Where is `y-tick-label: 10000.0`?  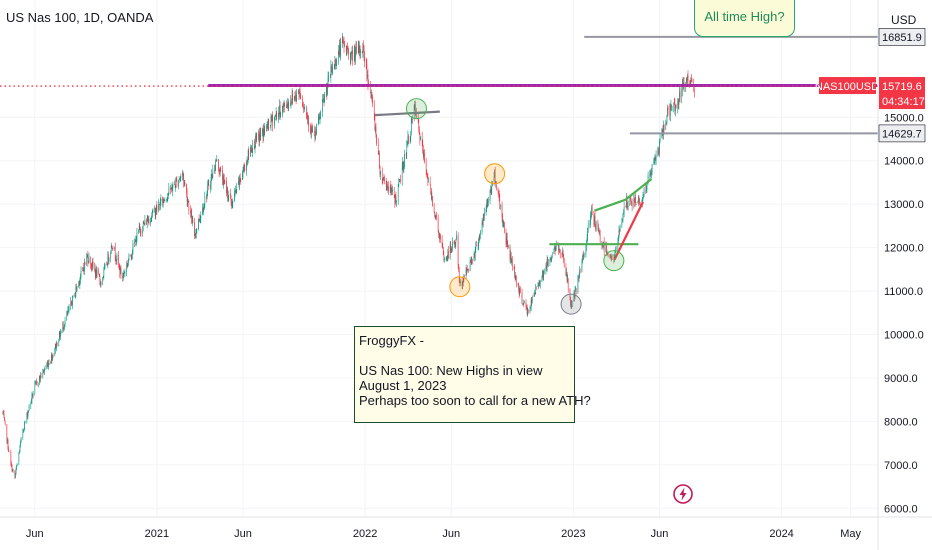 y-tick-label: 10000.0 is located at coordinates (904, 336).